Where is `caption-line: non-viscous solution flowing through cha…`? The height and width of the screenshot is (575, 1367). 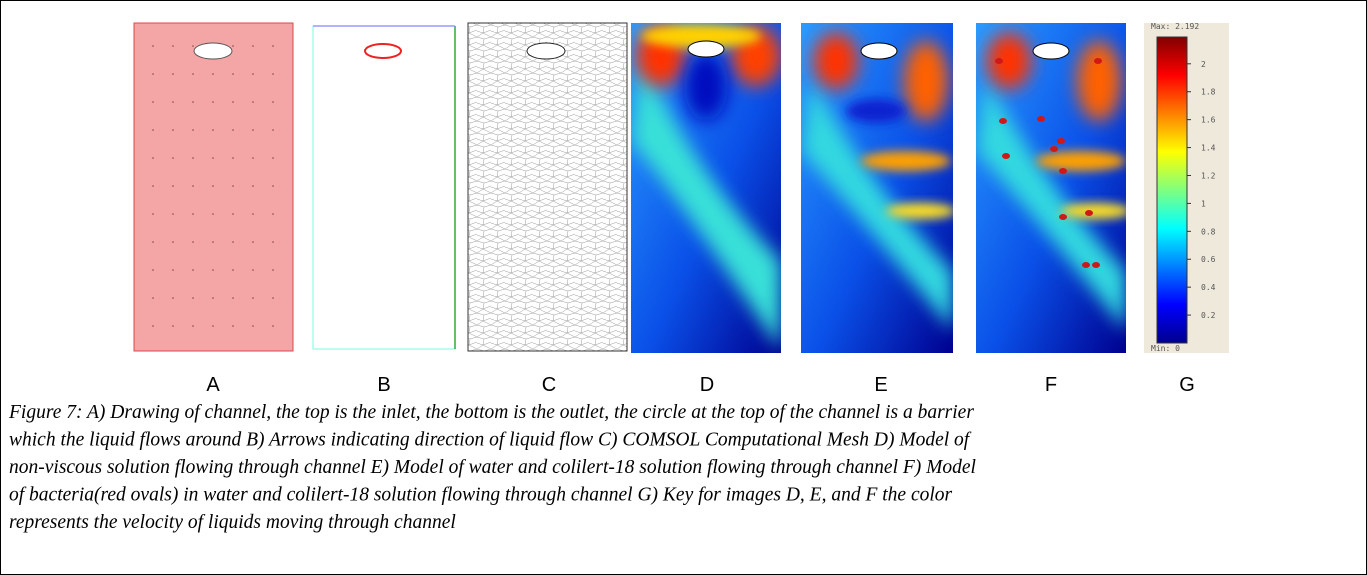 caption-line: non-viscous solution flowing through cha… is located at coordinates (492, 467).